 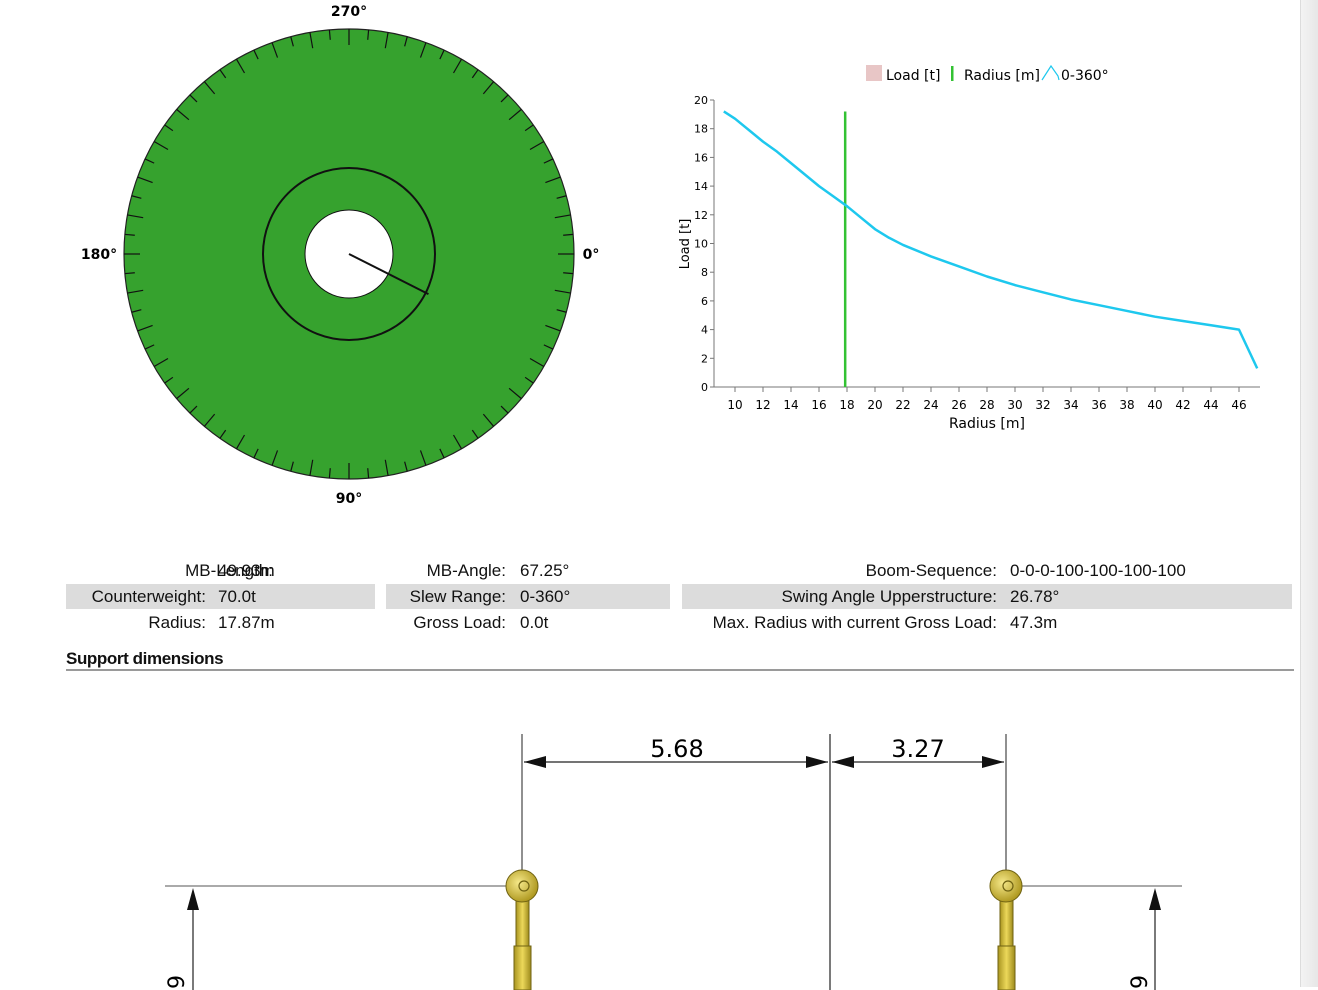 What do you see at coordinates (1155, 899) in the screenshot?
I see `vdim-arrow-right` at bounding box center [1155, 899].